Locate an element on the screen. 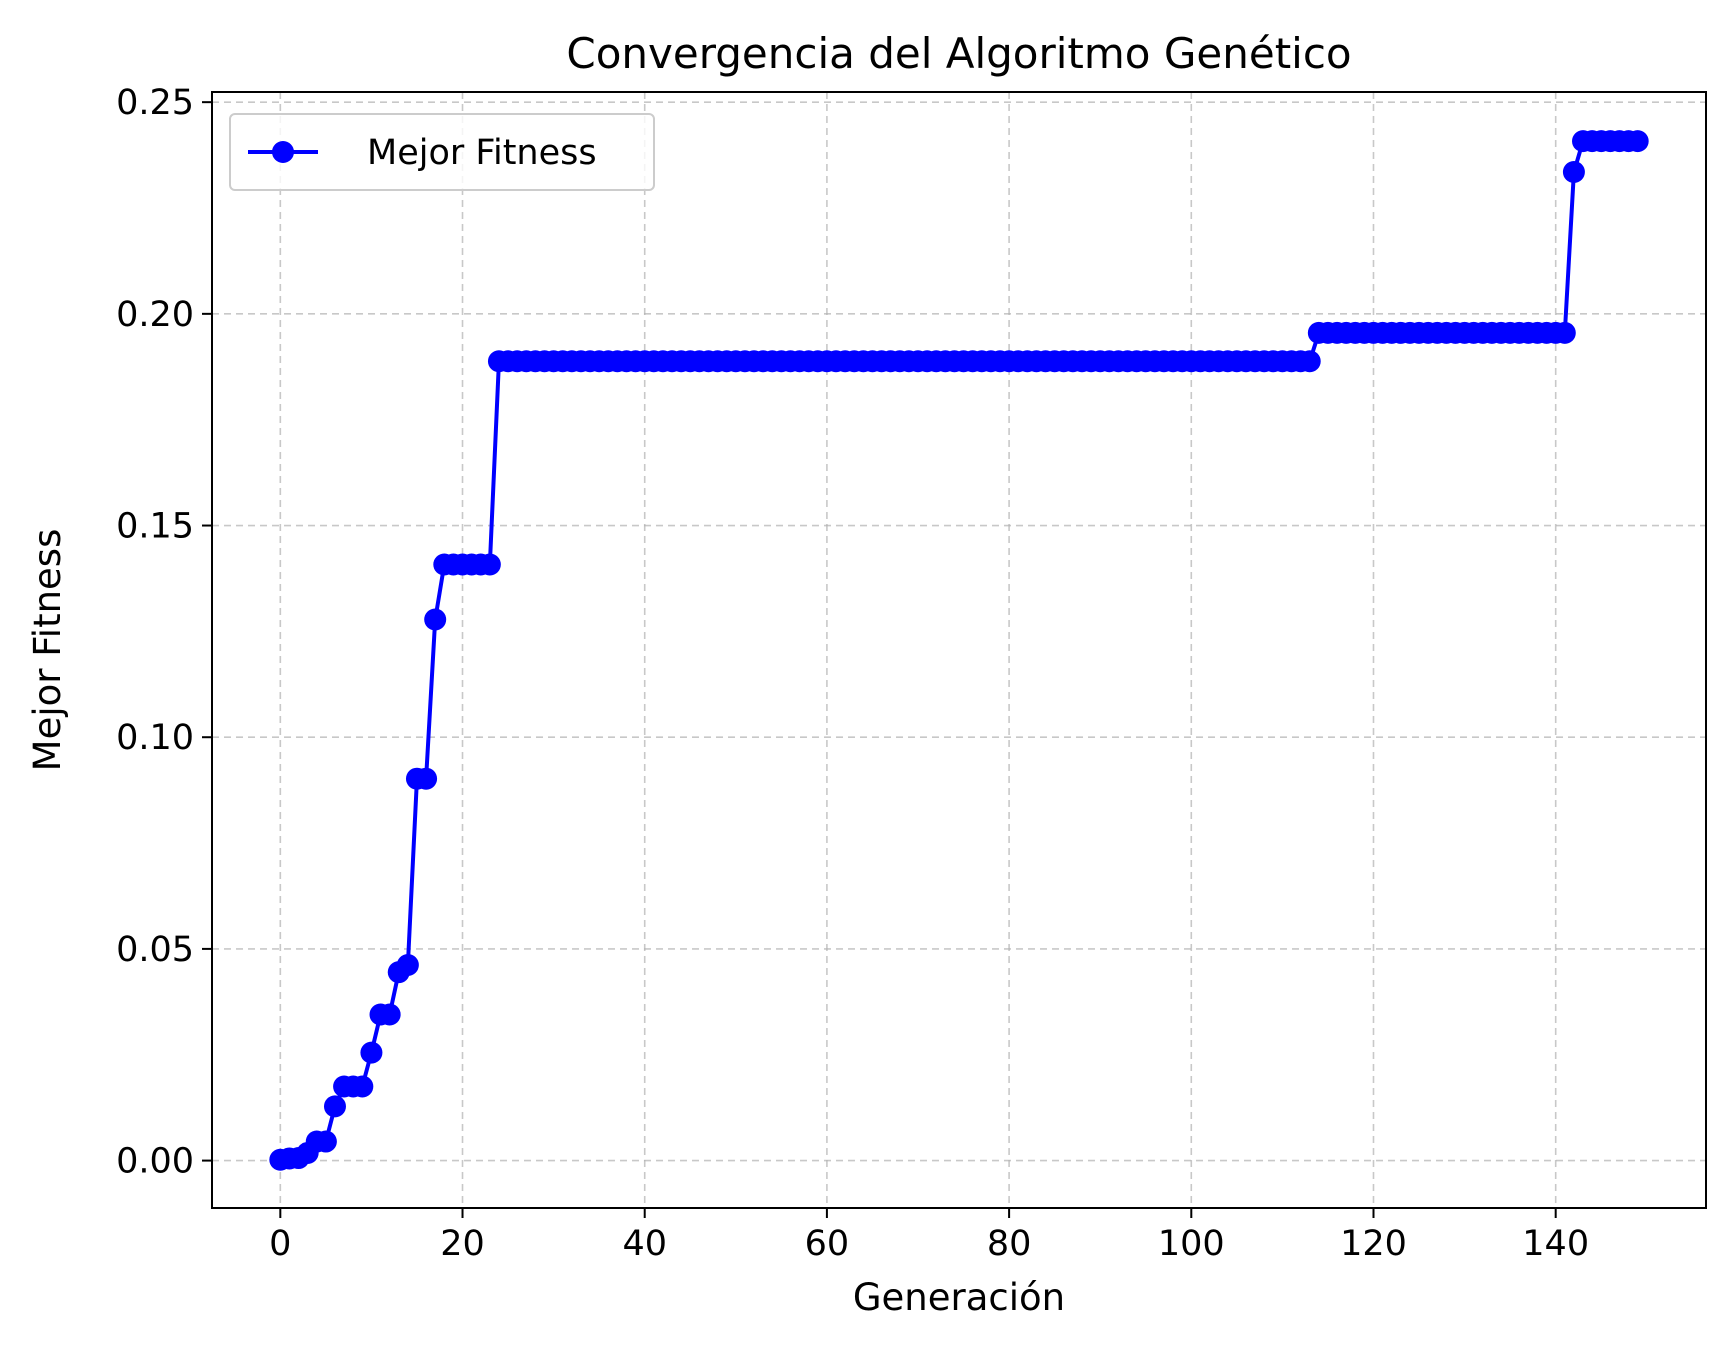 The image size is (1728, 1363). x-tick-label: 140 is located at coordinates (1555, 1244).